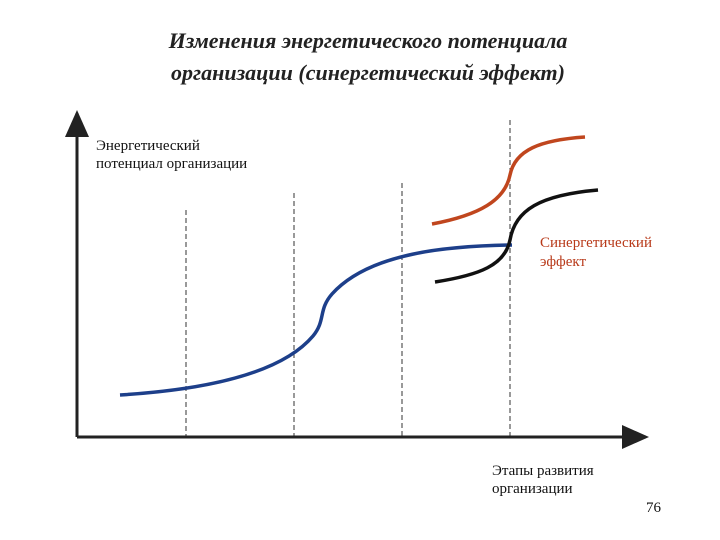  What do you see at coordinates (516, 236) in the screenshot?
I see `black-curve` at bounding box center [516, 236].